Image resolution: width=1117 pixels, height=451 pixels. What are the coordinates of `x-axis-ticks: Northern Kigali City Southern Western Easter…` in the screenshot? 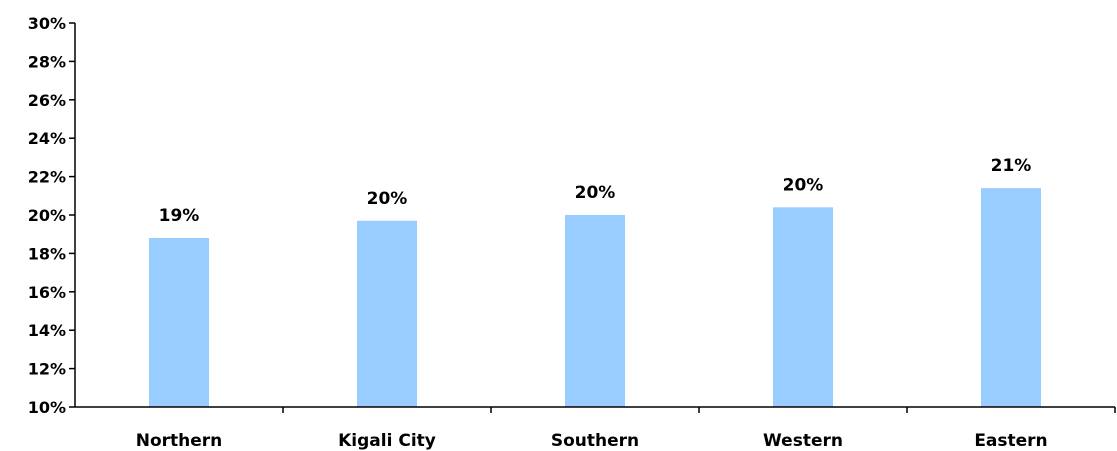 It's located at (626, 429).